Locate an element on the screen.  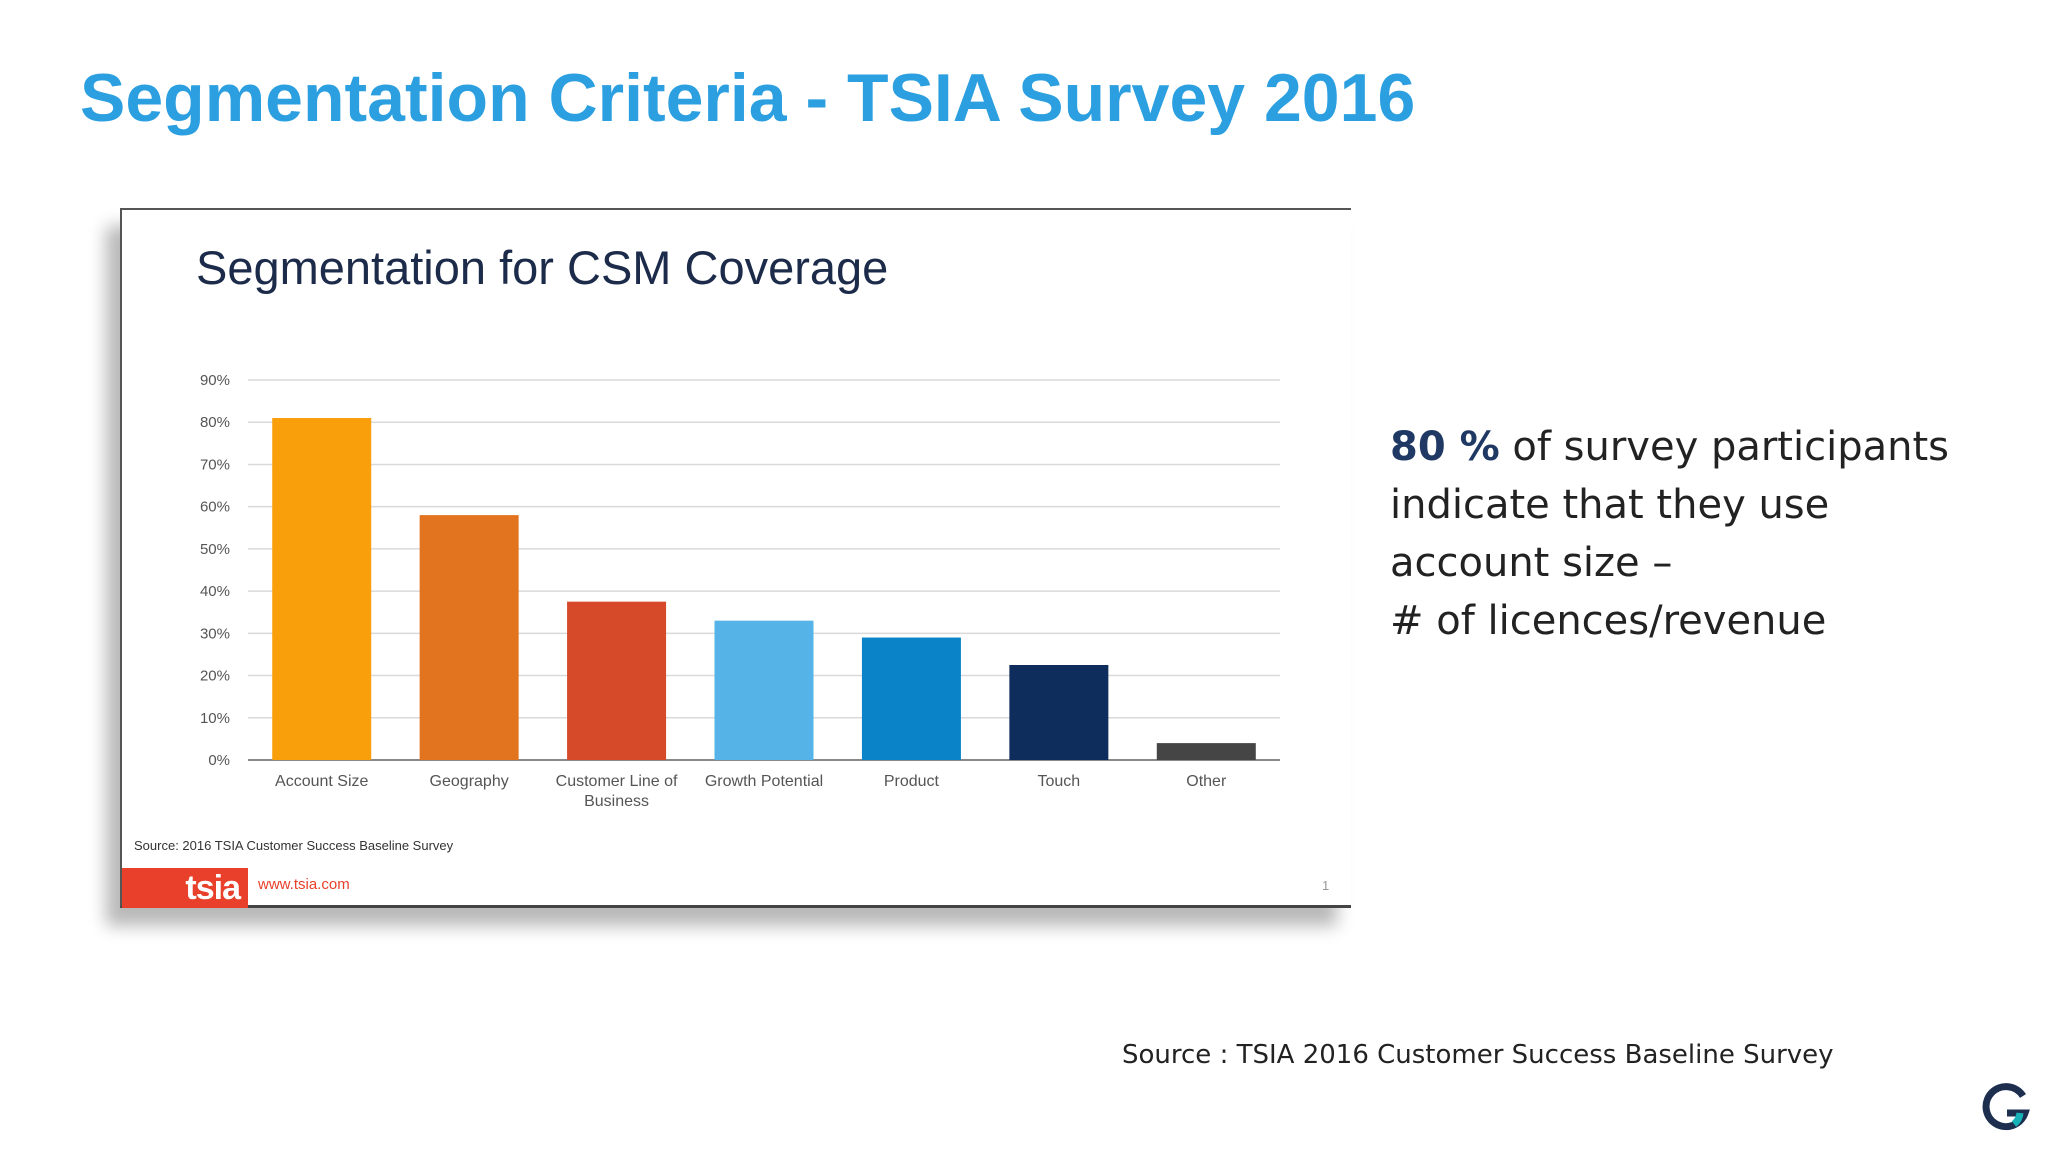
y-tick-label: 60% is located at coordinates (215, 507).